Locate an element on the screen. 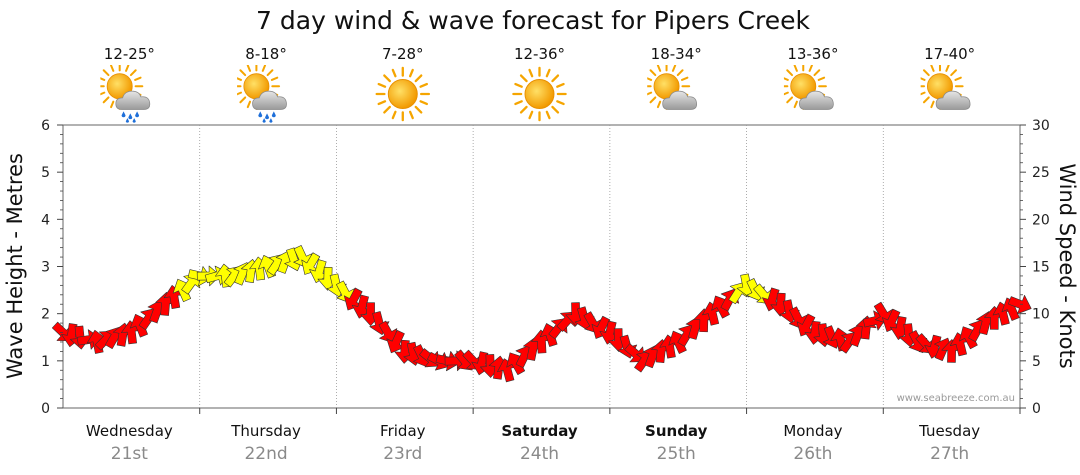 The height and width of the screenshot is (475, 1080). left-tick-label: 0 is located at coordinates (45, 409).